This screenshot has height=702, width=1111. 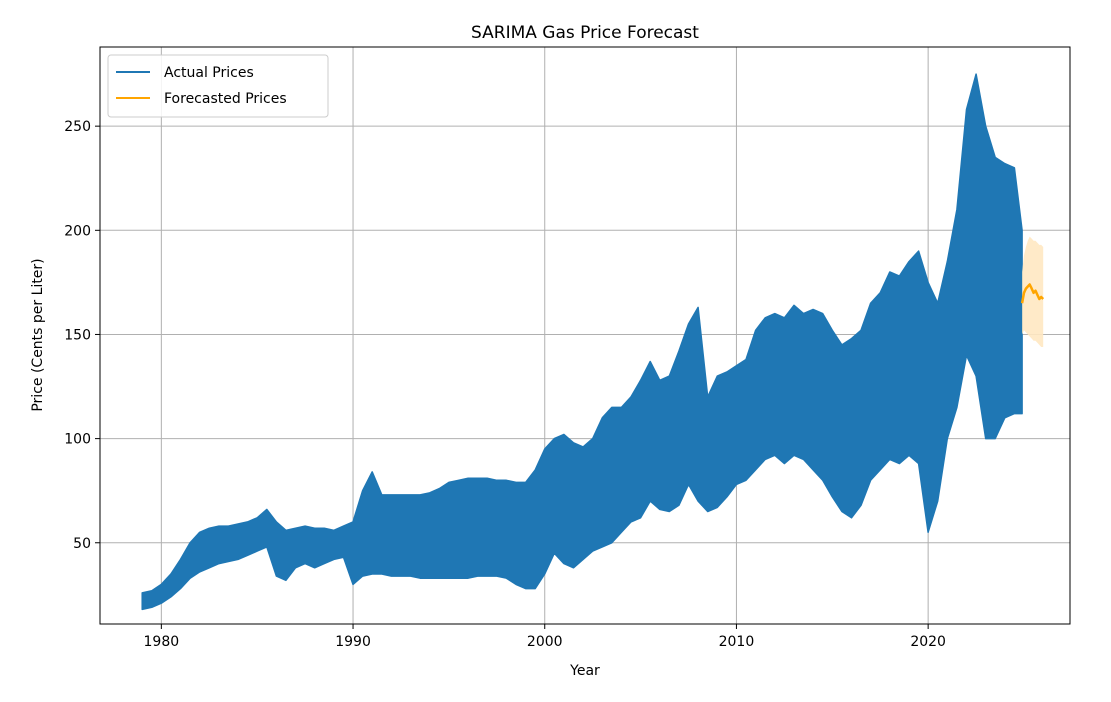 What do you see at coordinates (545, 642) in the screenshot?
I see `x-tick-label: 2000` at bounding box center [545, 642].